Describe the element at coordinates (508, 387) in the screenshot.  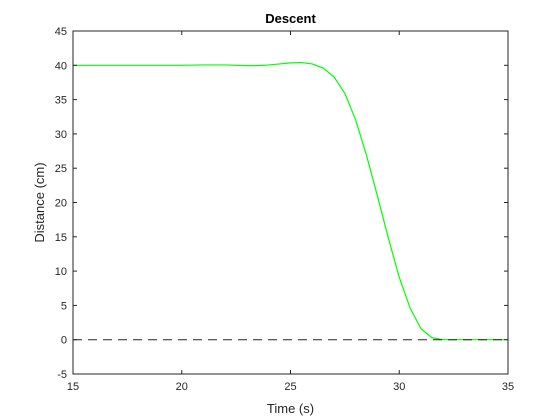
I see `x-tick-label: 35` at that location.